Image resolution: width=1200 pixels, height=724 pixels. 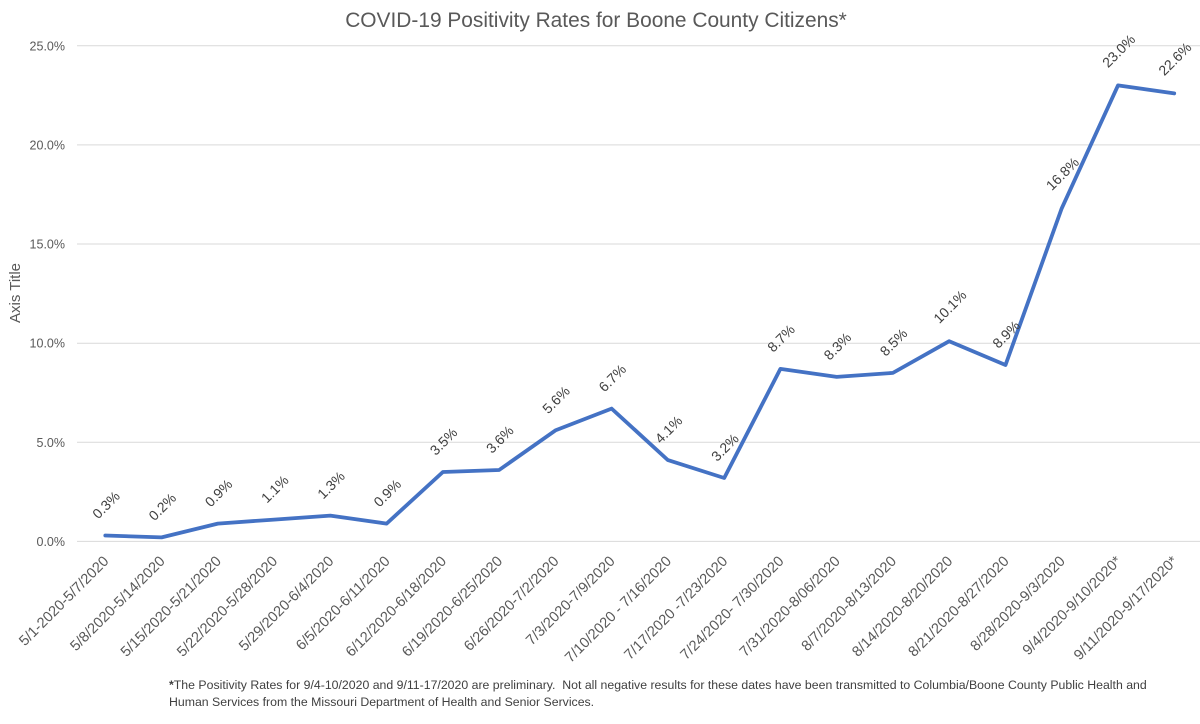 I want to click on svg-text: 15.0%, so click(x=47, y=245).